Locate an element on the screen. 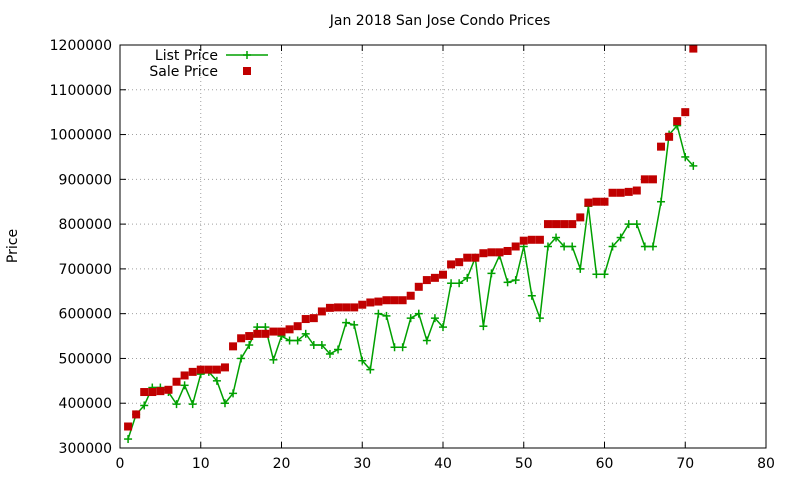  y-tick-label: 900000 is located at coordinates (85, 180).